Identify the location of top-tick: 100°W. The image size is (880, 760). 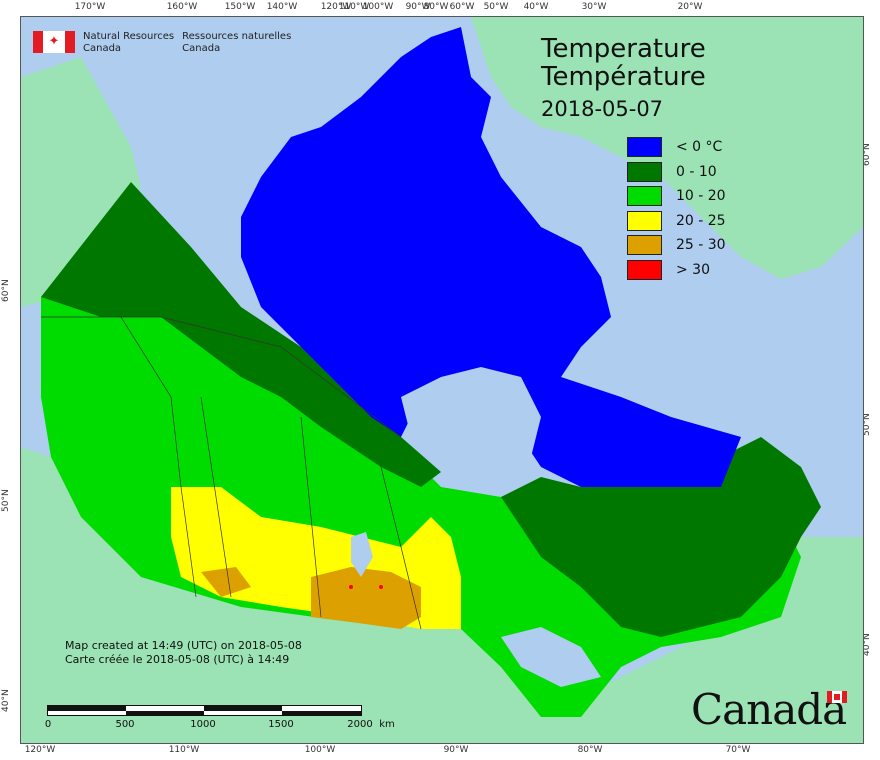
(378, 7).